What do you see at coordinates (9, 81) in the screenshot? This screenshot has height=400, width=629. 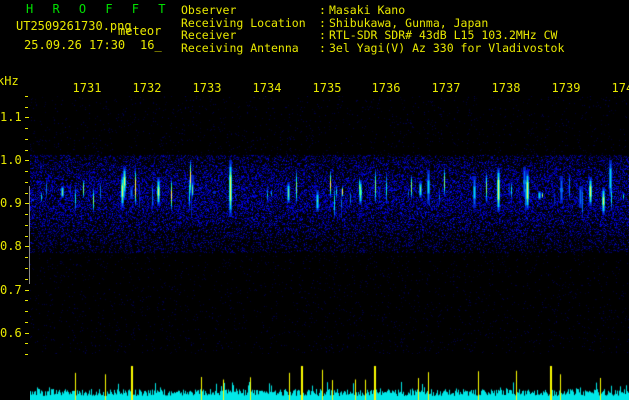 I see `y-axis-unit-label: kHz` at bounding box center [9, 81].